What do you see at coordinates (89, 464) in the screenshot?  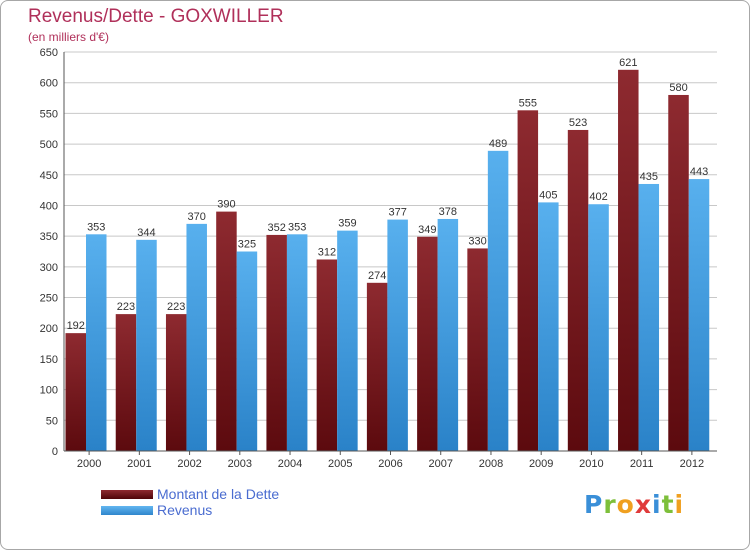 I see `x-tick-label: 2000` at bounding box center [89, 464].